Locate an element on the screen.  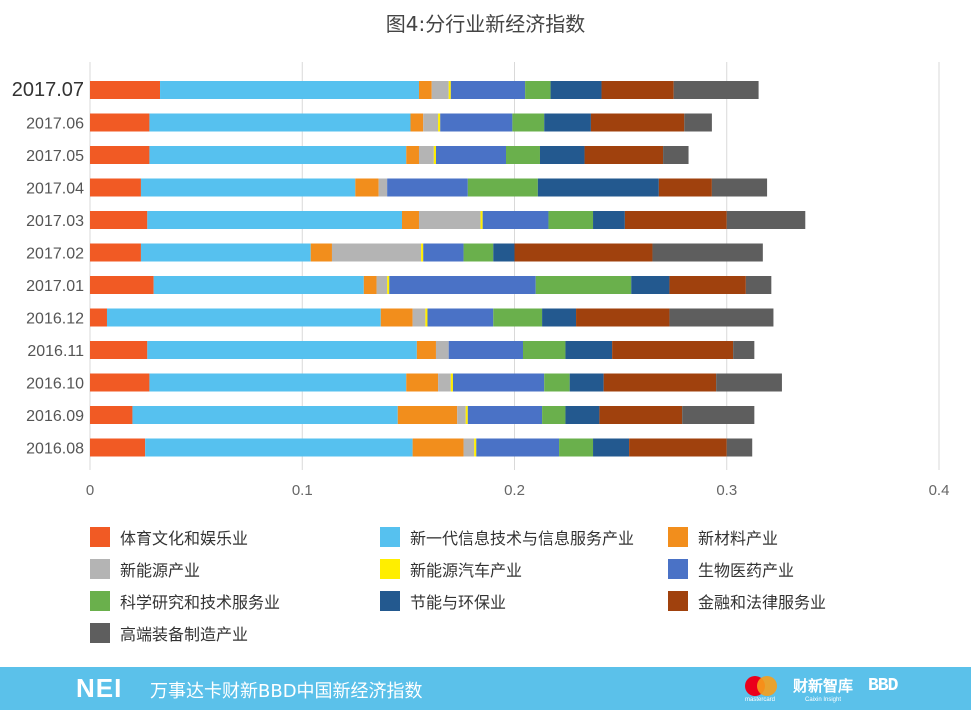
y-tick-label: 2016.10 is located at coordinates (55, 384).